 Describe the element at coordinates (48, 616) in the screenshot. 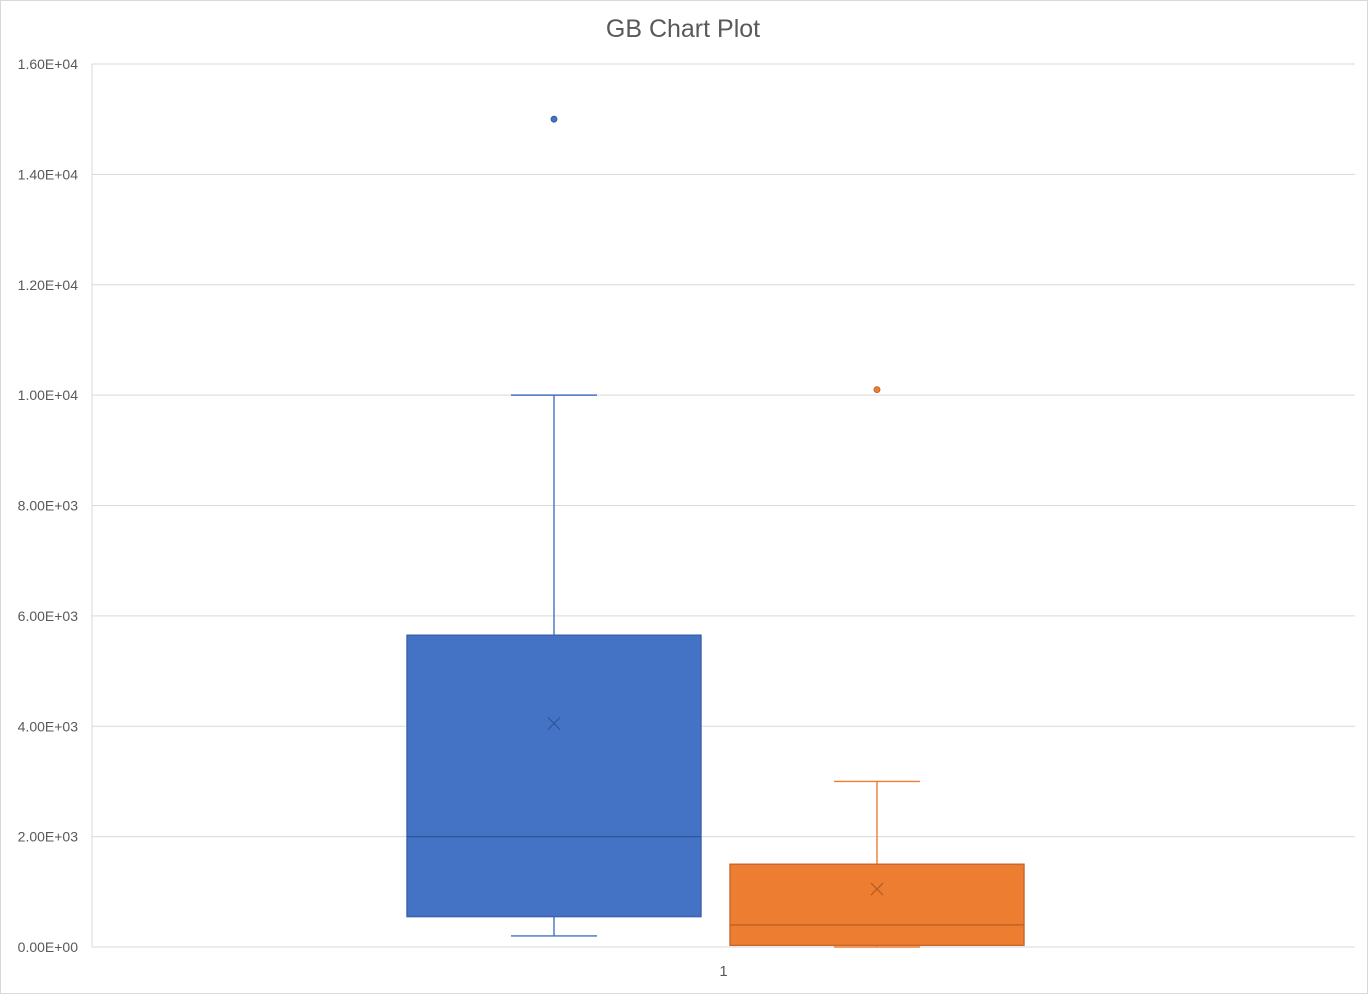

I see `y-tick-label: 6.00E+03` at that location.